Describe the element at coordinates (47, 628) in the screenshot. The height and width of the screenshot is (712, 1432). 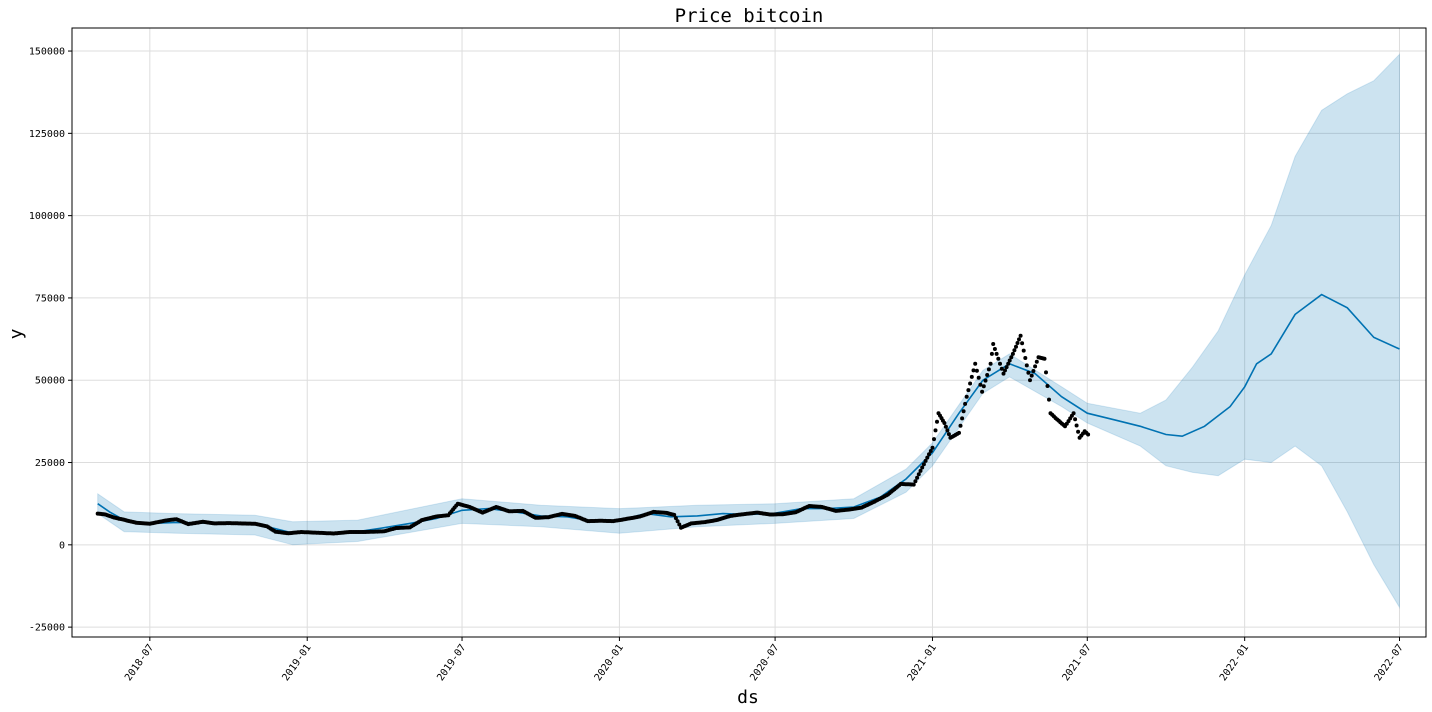
I see `y-tick-label: -25000` at that location.